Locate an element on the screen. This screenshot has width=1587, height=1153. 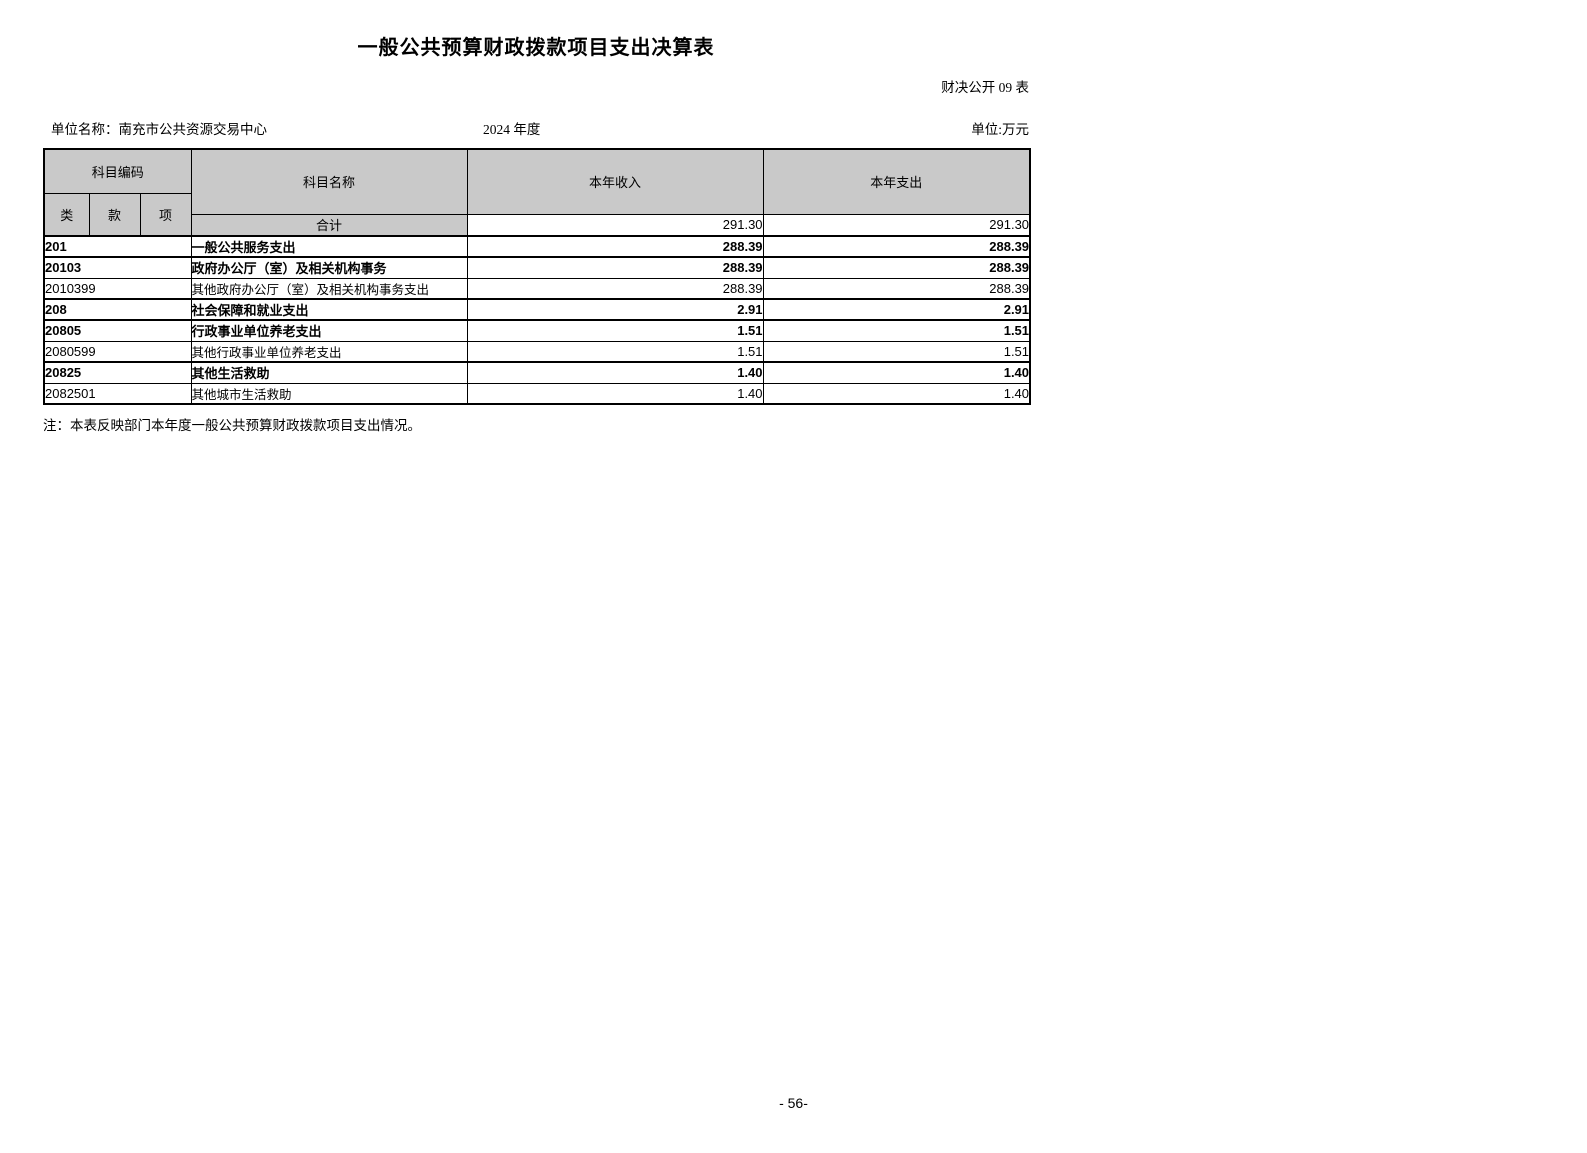
unit-name-label: 单位名称：南充市公共资源交易中心 is located at coordinates (159, 129).